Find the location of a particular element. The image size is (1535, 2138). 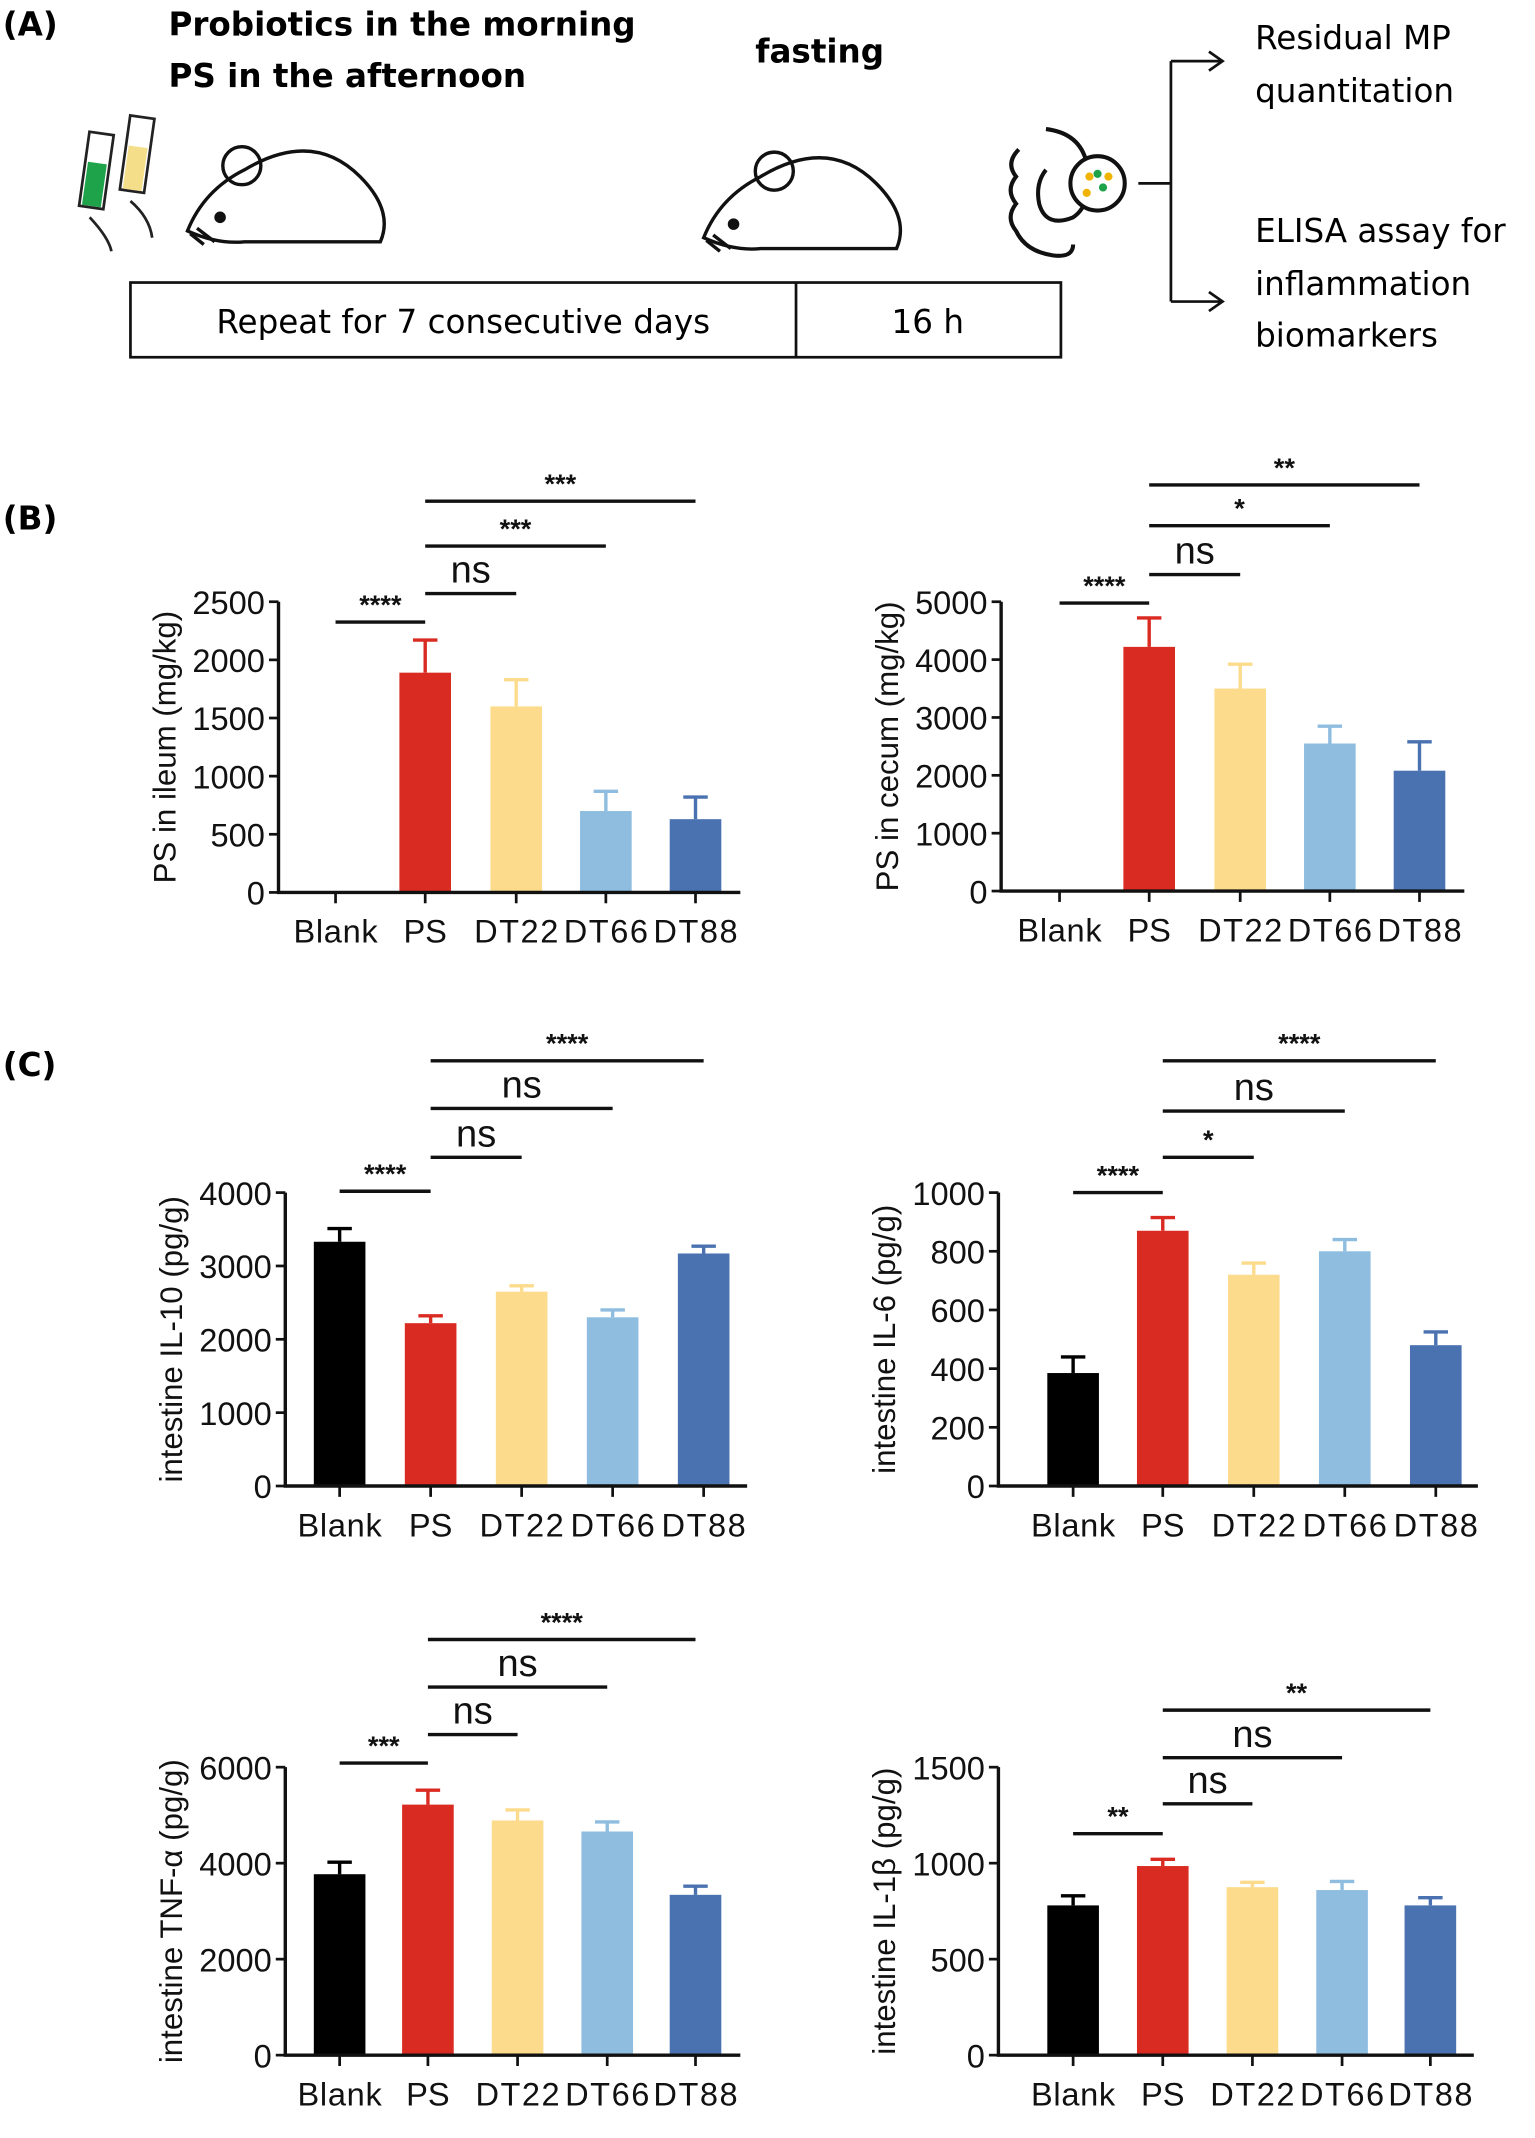

y-tick-label: 200 is located at coordinates (957, 1428).